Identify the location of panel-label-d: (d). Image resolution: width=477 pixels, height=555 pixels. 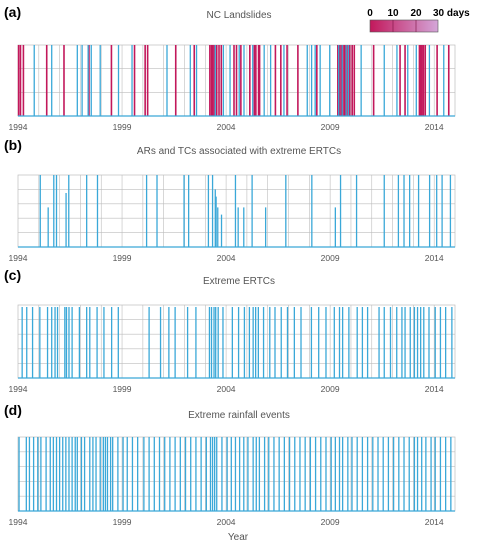
(13, 410).